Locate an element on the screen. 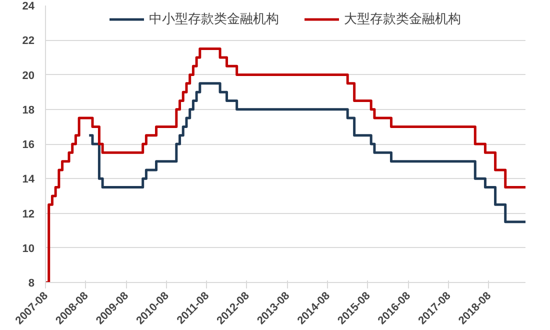 This screenshot has height=330, width=550. y-tick-label: 10 is located at coordinates (28, 248).